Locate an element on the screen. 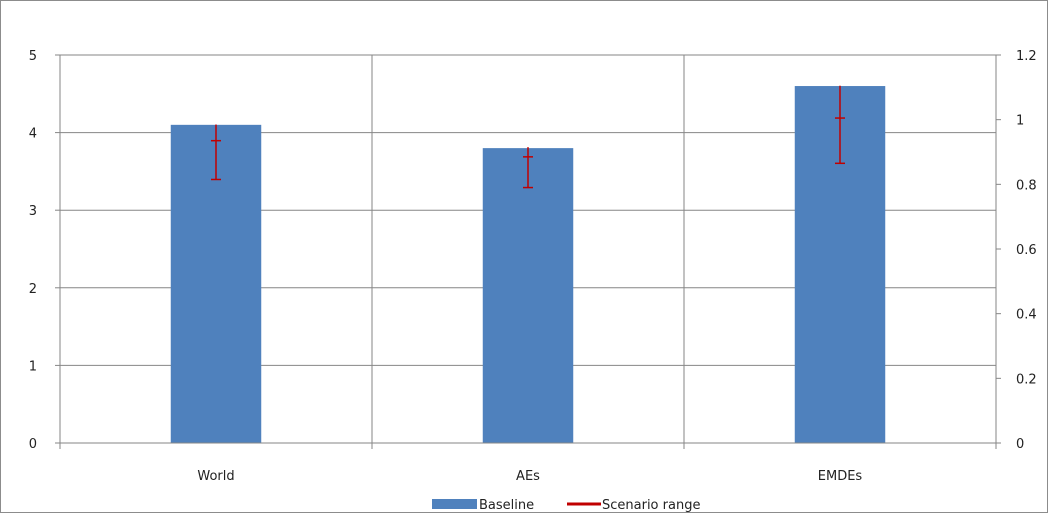 This screenshot has height=514, width=1048. left-axis-ticks: 0 1 2 3 4 5 is located at coordinates (44, 250).